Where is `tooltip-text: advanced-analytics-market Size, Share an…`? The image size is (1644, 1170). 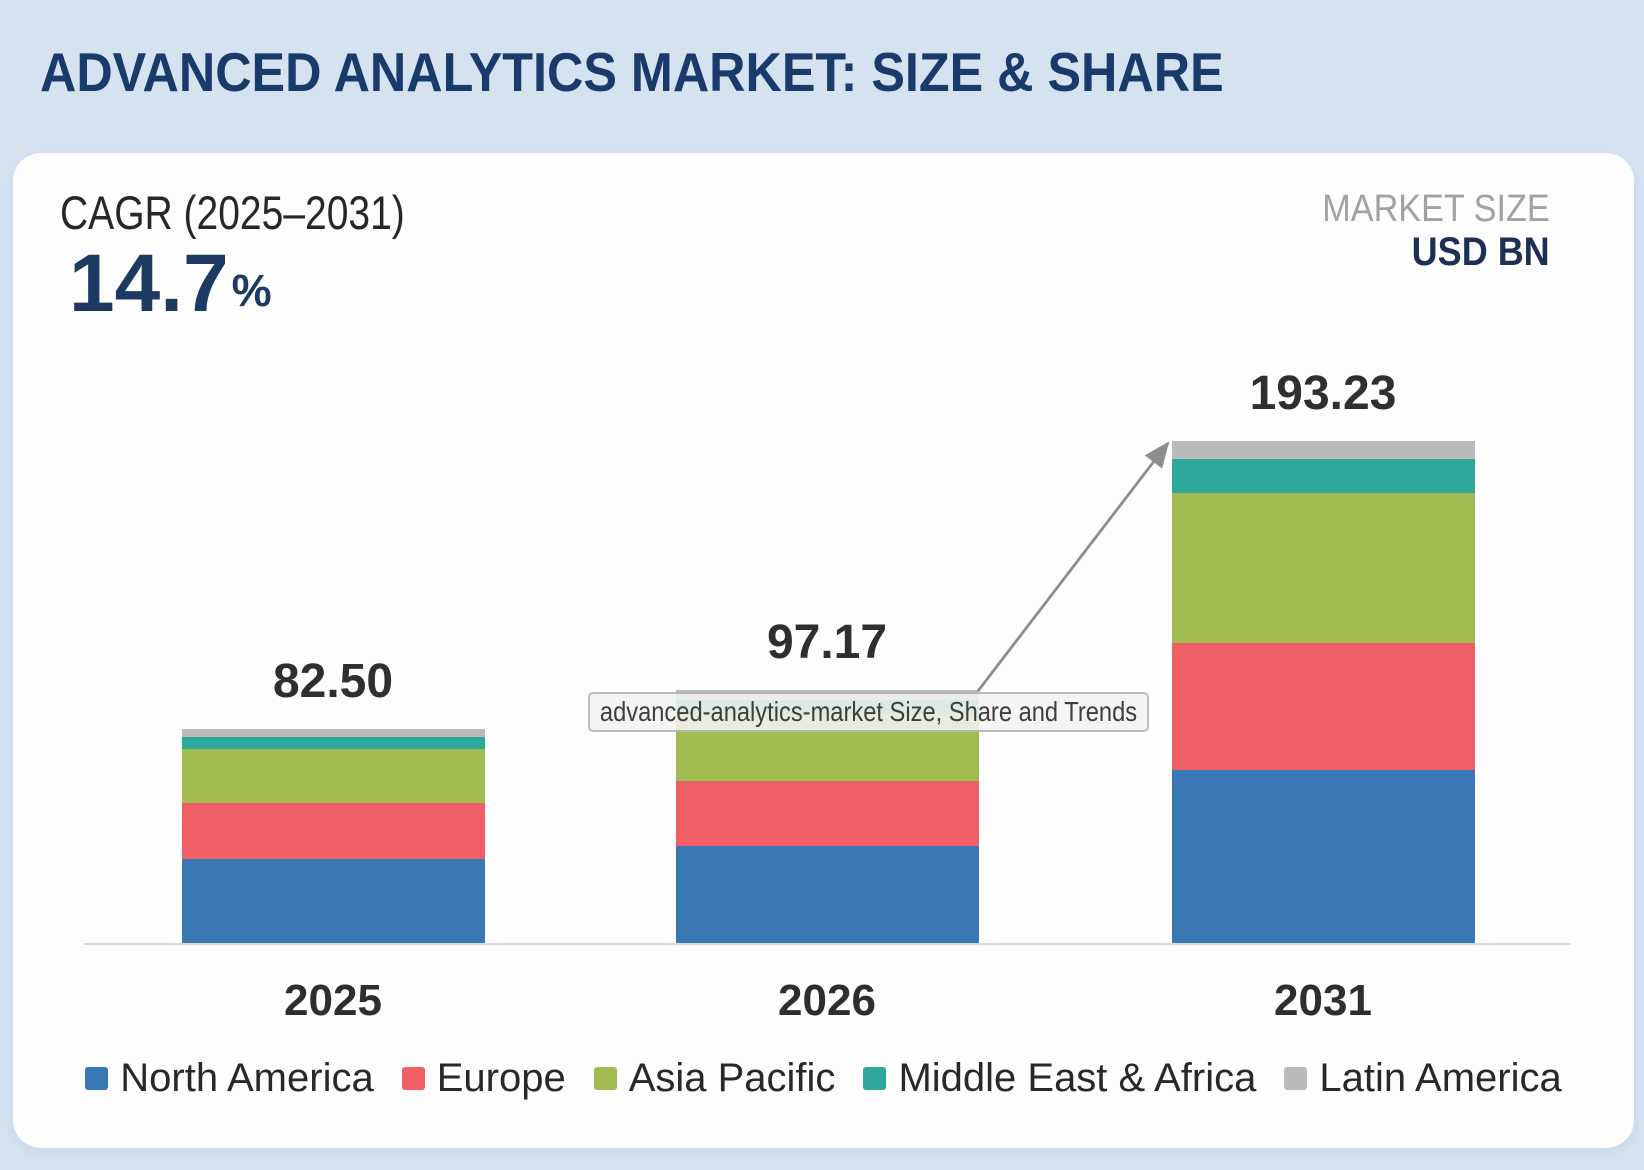 tooltip-text: advanced-analytics-market Size, Share an… is located at coordinates (868, 711).